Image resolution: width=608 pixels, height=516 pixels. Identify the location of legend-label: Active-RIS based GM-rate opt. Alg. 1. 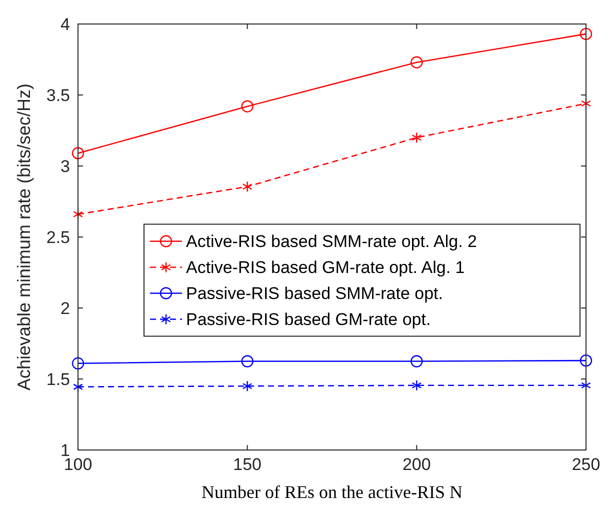
(325, 268).